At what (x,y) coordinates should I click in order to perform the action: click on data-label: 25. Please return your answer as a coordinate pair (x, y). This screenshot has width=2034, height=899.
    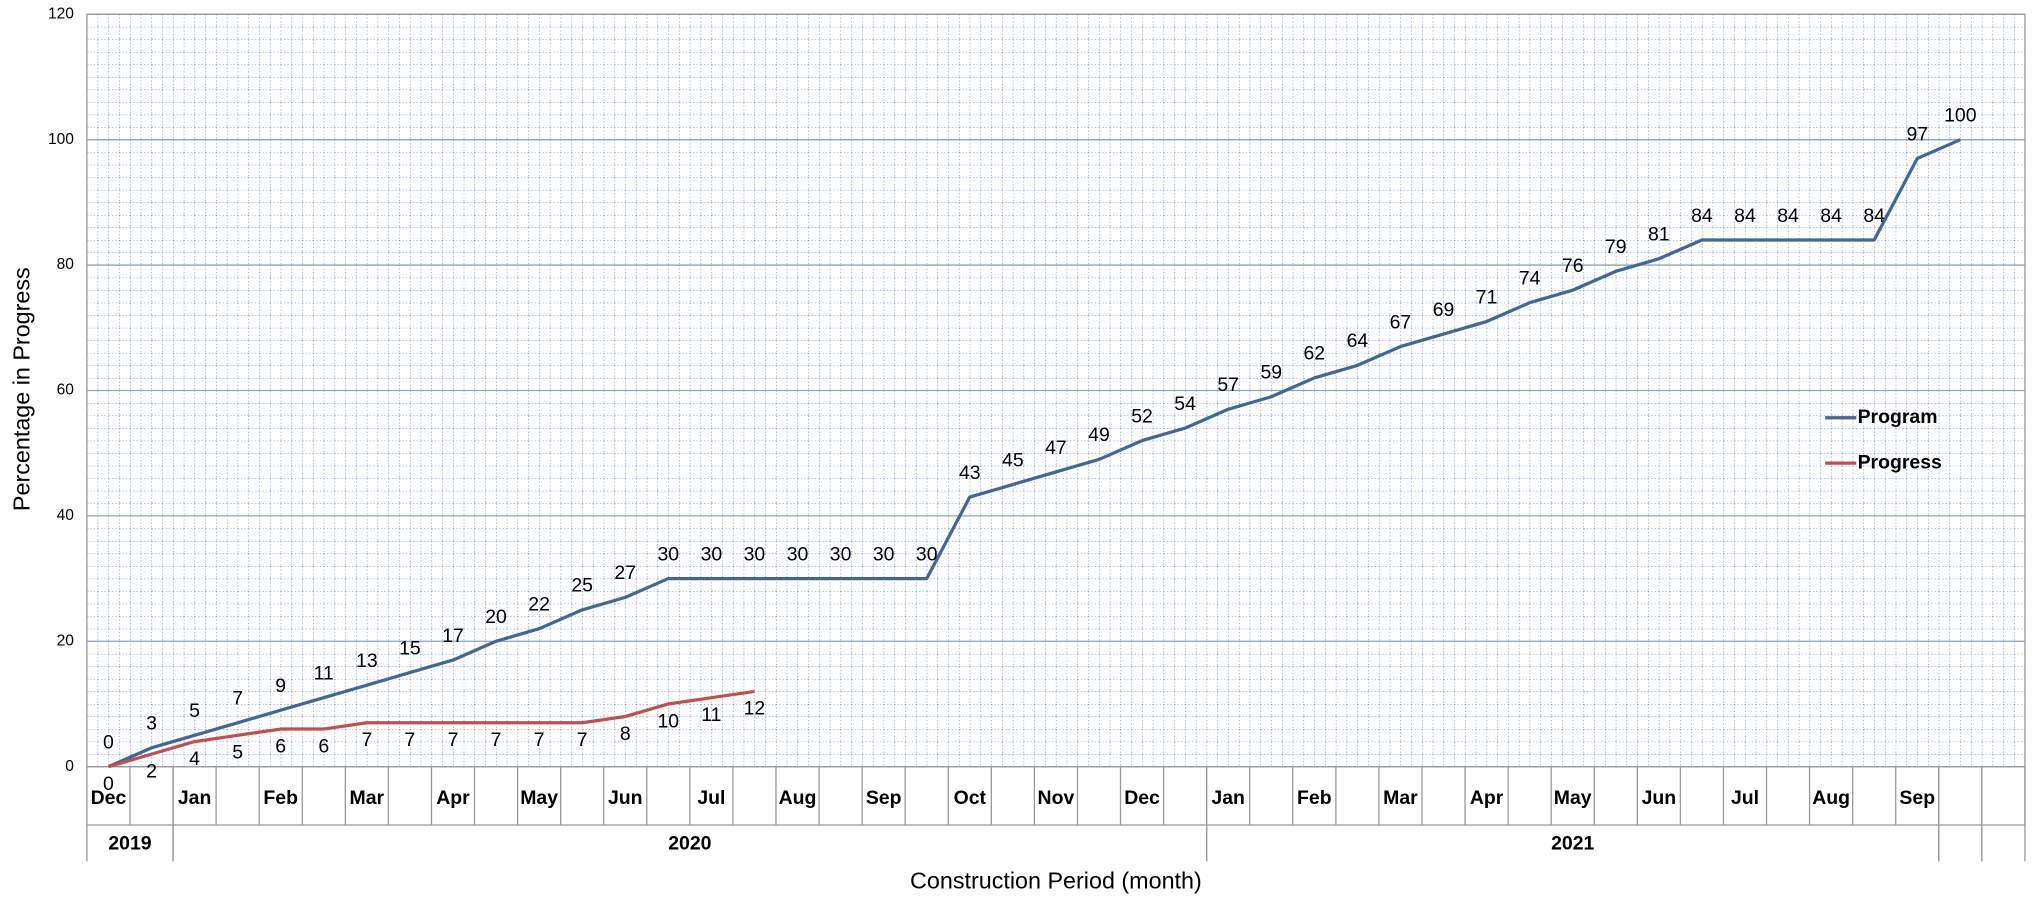
    Looking at the image, I should click on (582, 586).